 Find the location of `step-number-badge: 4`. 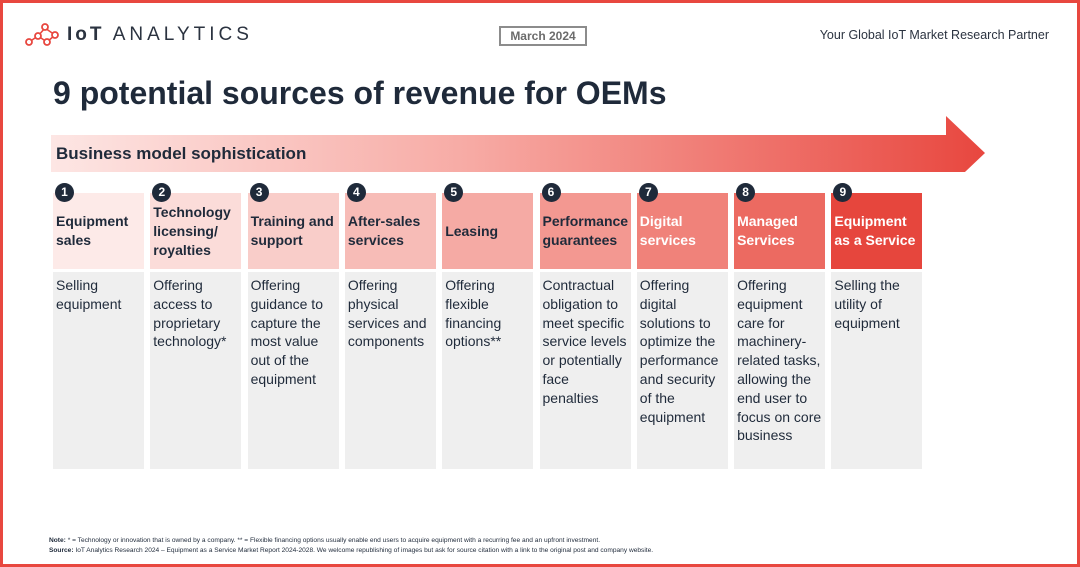

step-number-badge: 4 is located at coordinates (356, 192).